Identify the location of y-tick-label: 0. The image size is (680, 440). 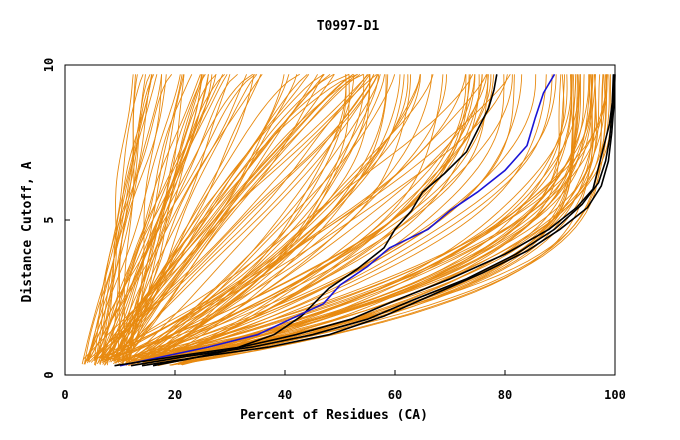
(49, 374).